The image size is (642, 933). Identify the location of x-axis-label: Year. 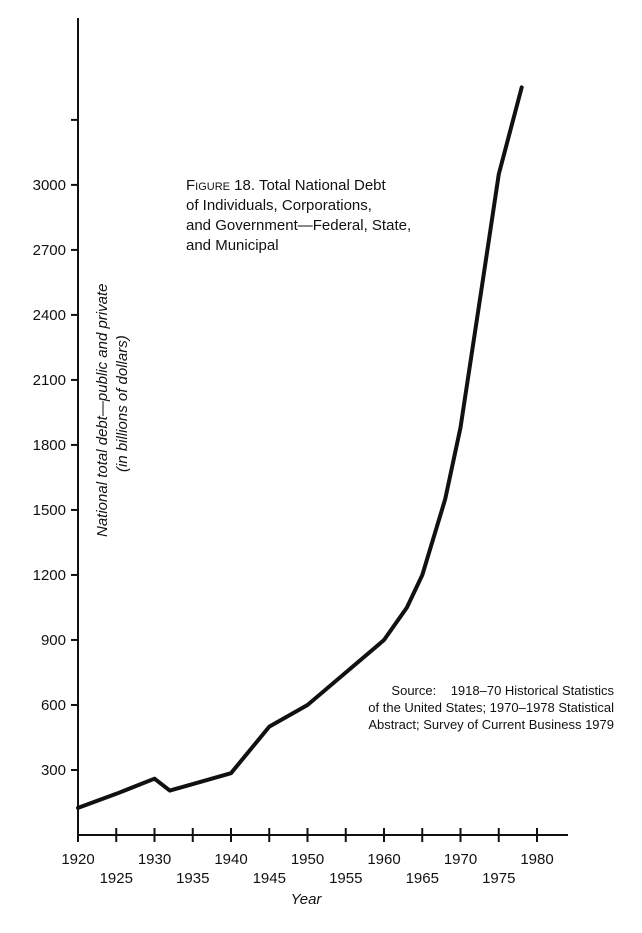
(307, 899).